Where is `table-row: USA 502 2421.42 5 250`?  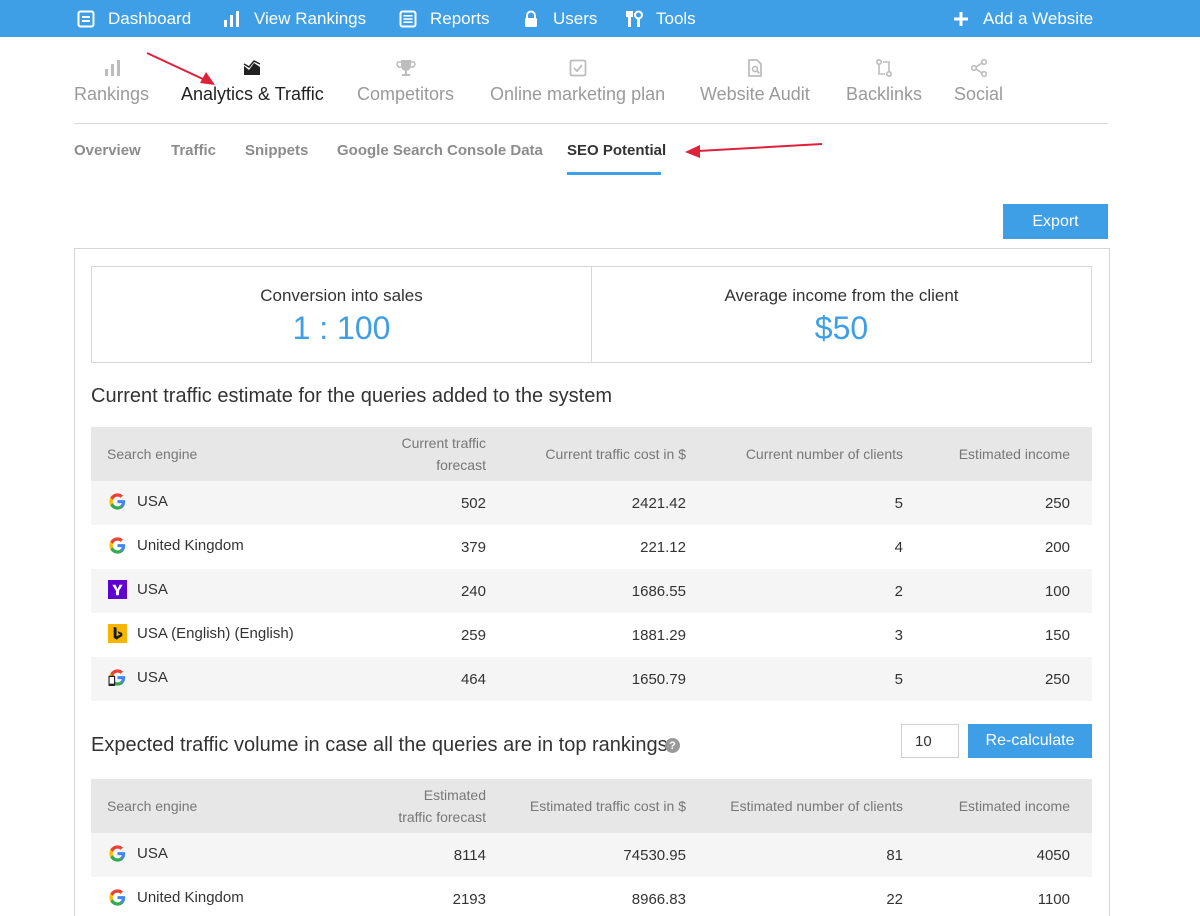 table-row: USA 502 2421.42 5 250 is located at coordinates (591, 503).